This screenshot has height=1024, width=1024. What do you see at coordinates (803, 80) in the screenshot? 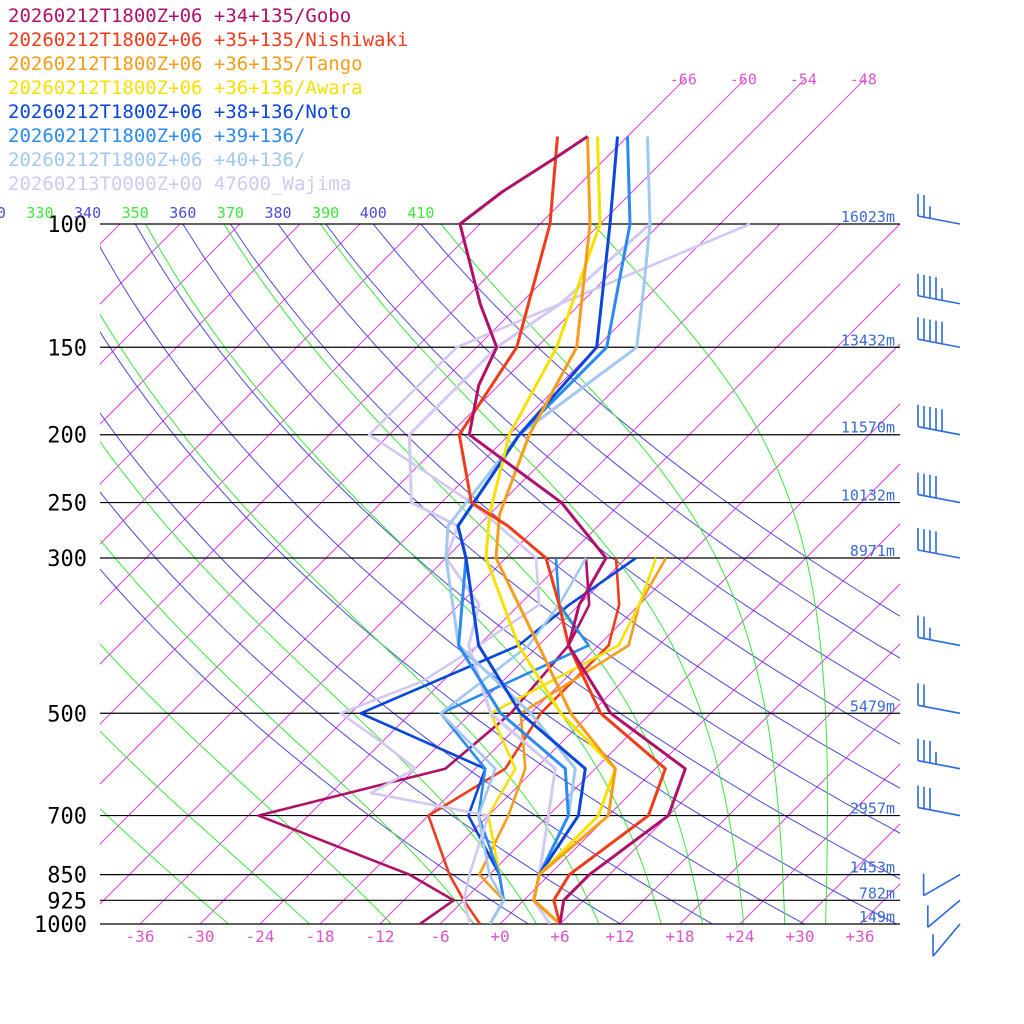
I see `isotherm-label: -54` at bounding box center [803, 80].